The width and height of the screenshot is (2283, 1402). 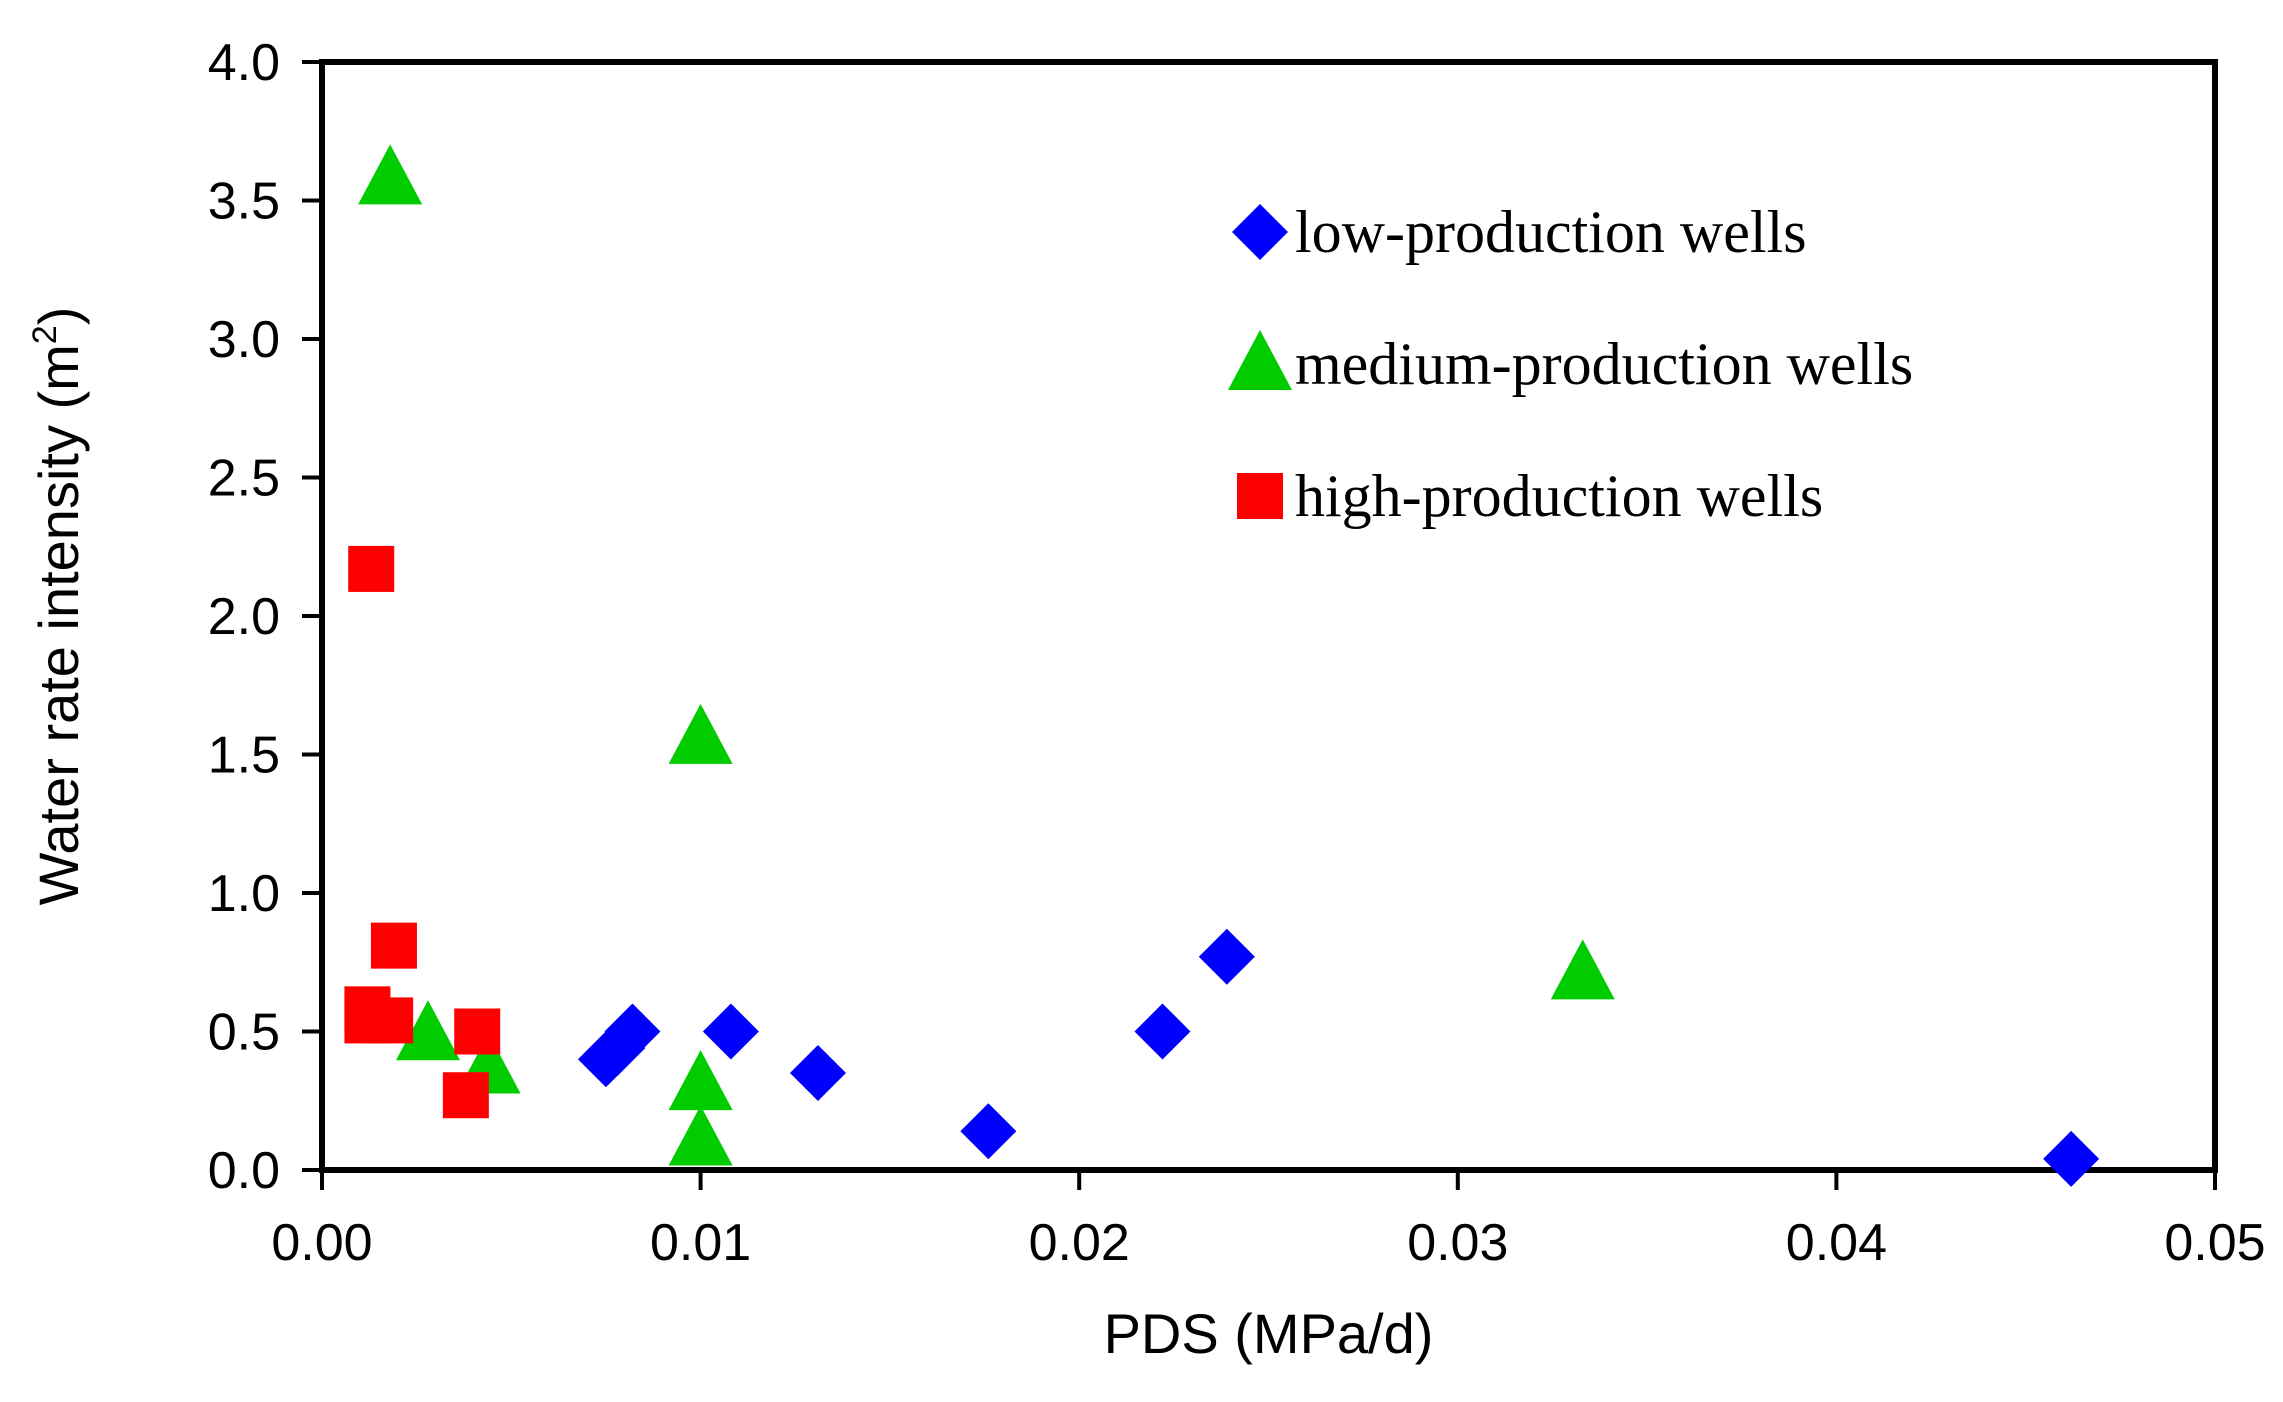 I want to click on series-diamond-markers, so click(x=1338, y=1057).